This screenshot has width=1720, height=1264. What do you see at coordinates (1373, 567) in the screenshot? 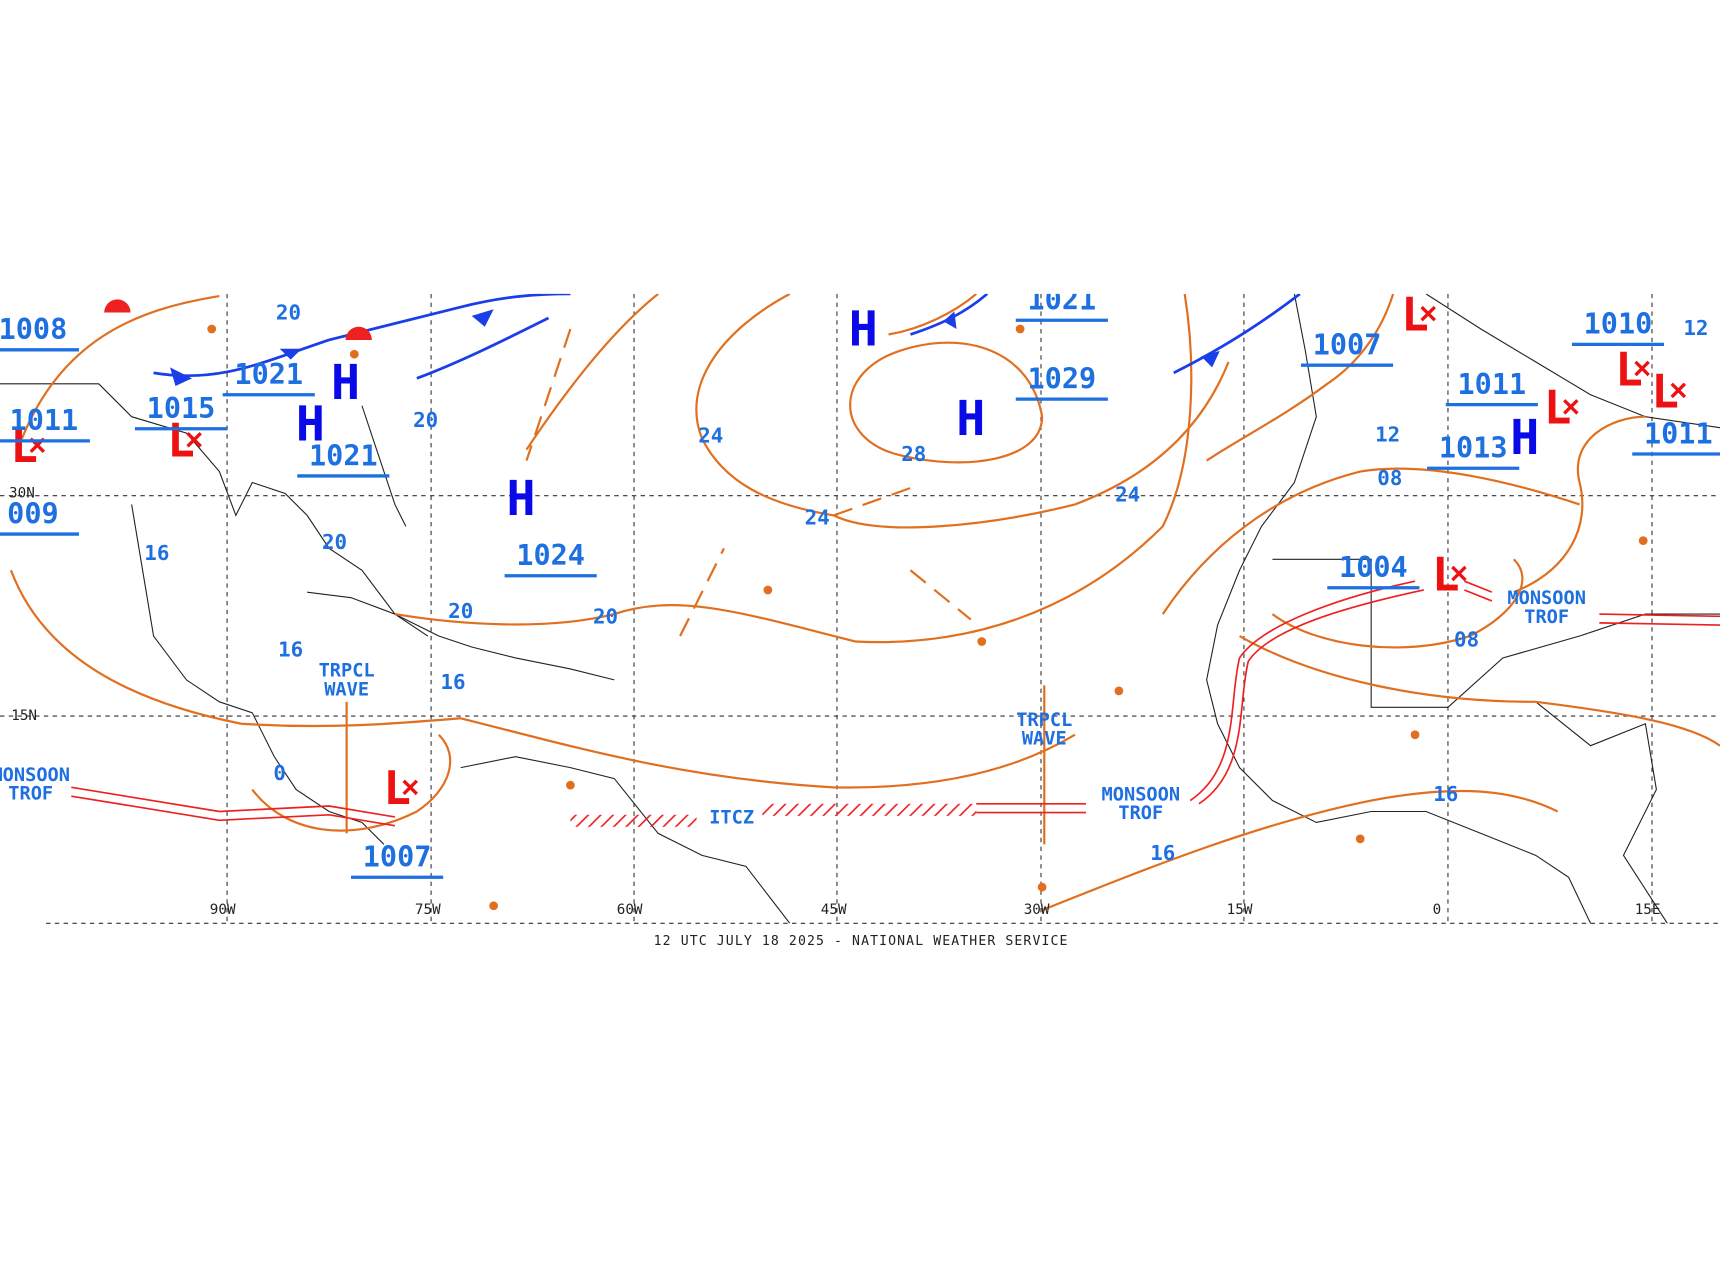
I see `central-pressure: 1004` at bounding box center [1373, 567].